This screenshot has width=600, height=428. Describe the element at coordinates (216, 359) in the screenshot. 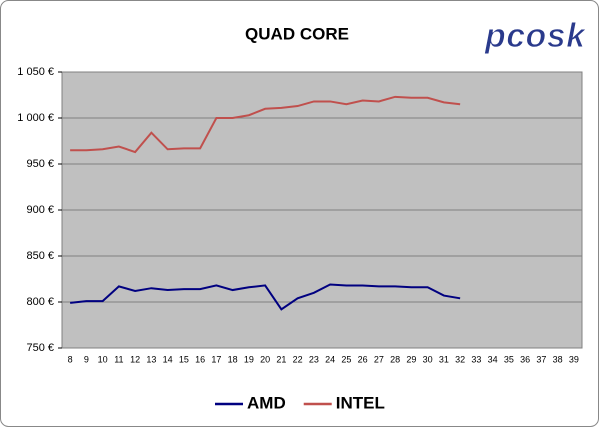

I see `x-tick-label: 17` at that location.